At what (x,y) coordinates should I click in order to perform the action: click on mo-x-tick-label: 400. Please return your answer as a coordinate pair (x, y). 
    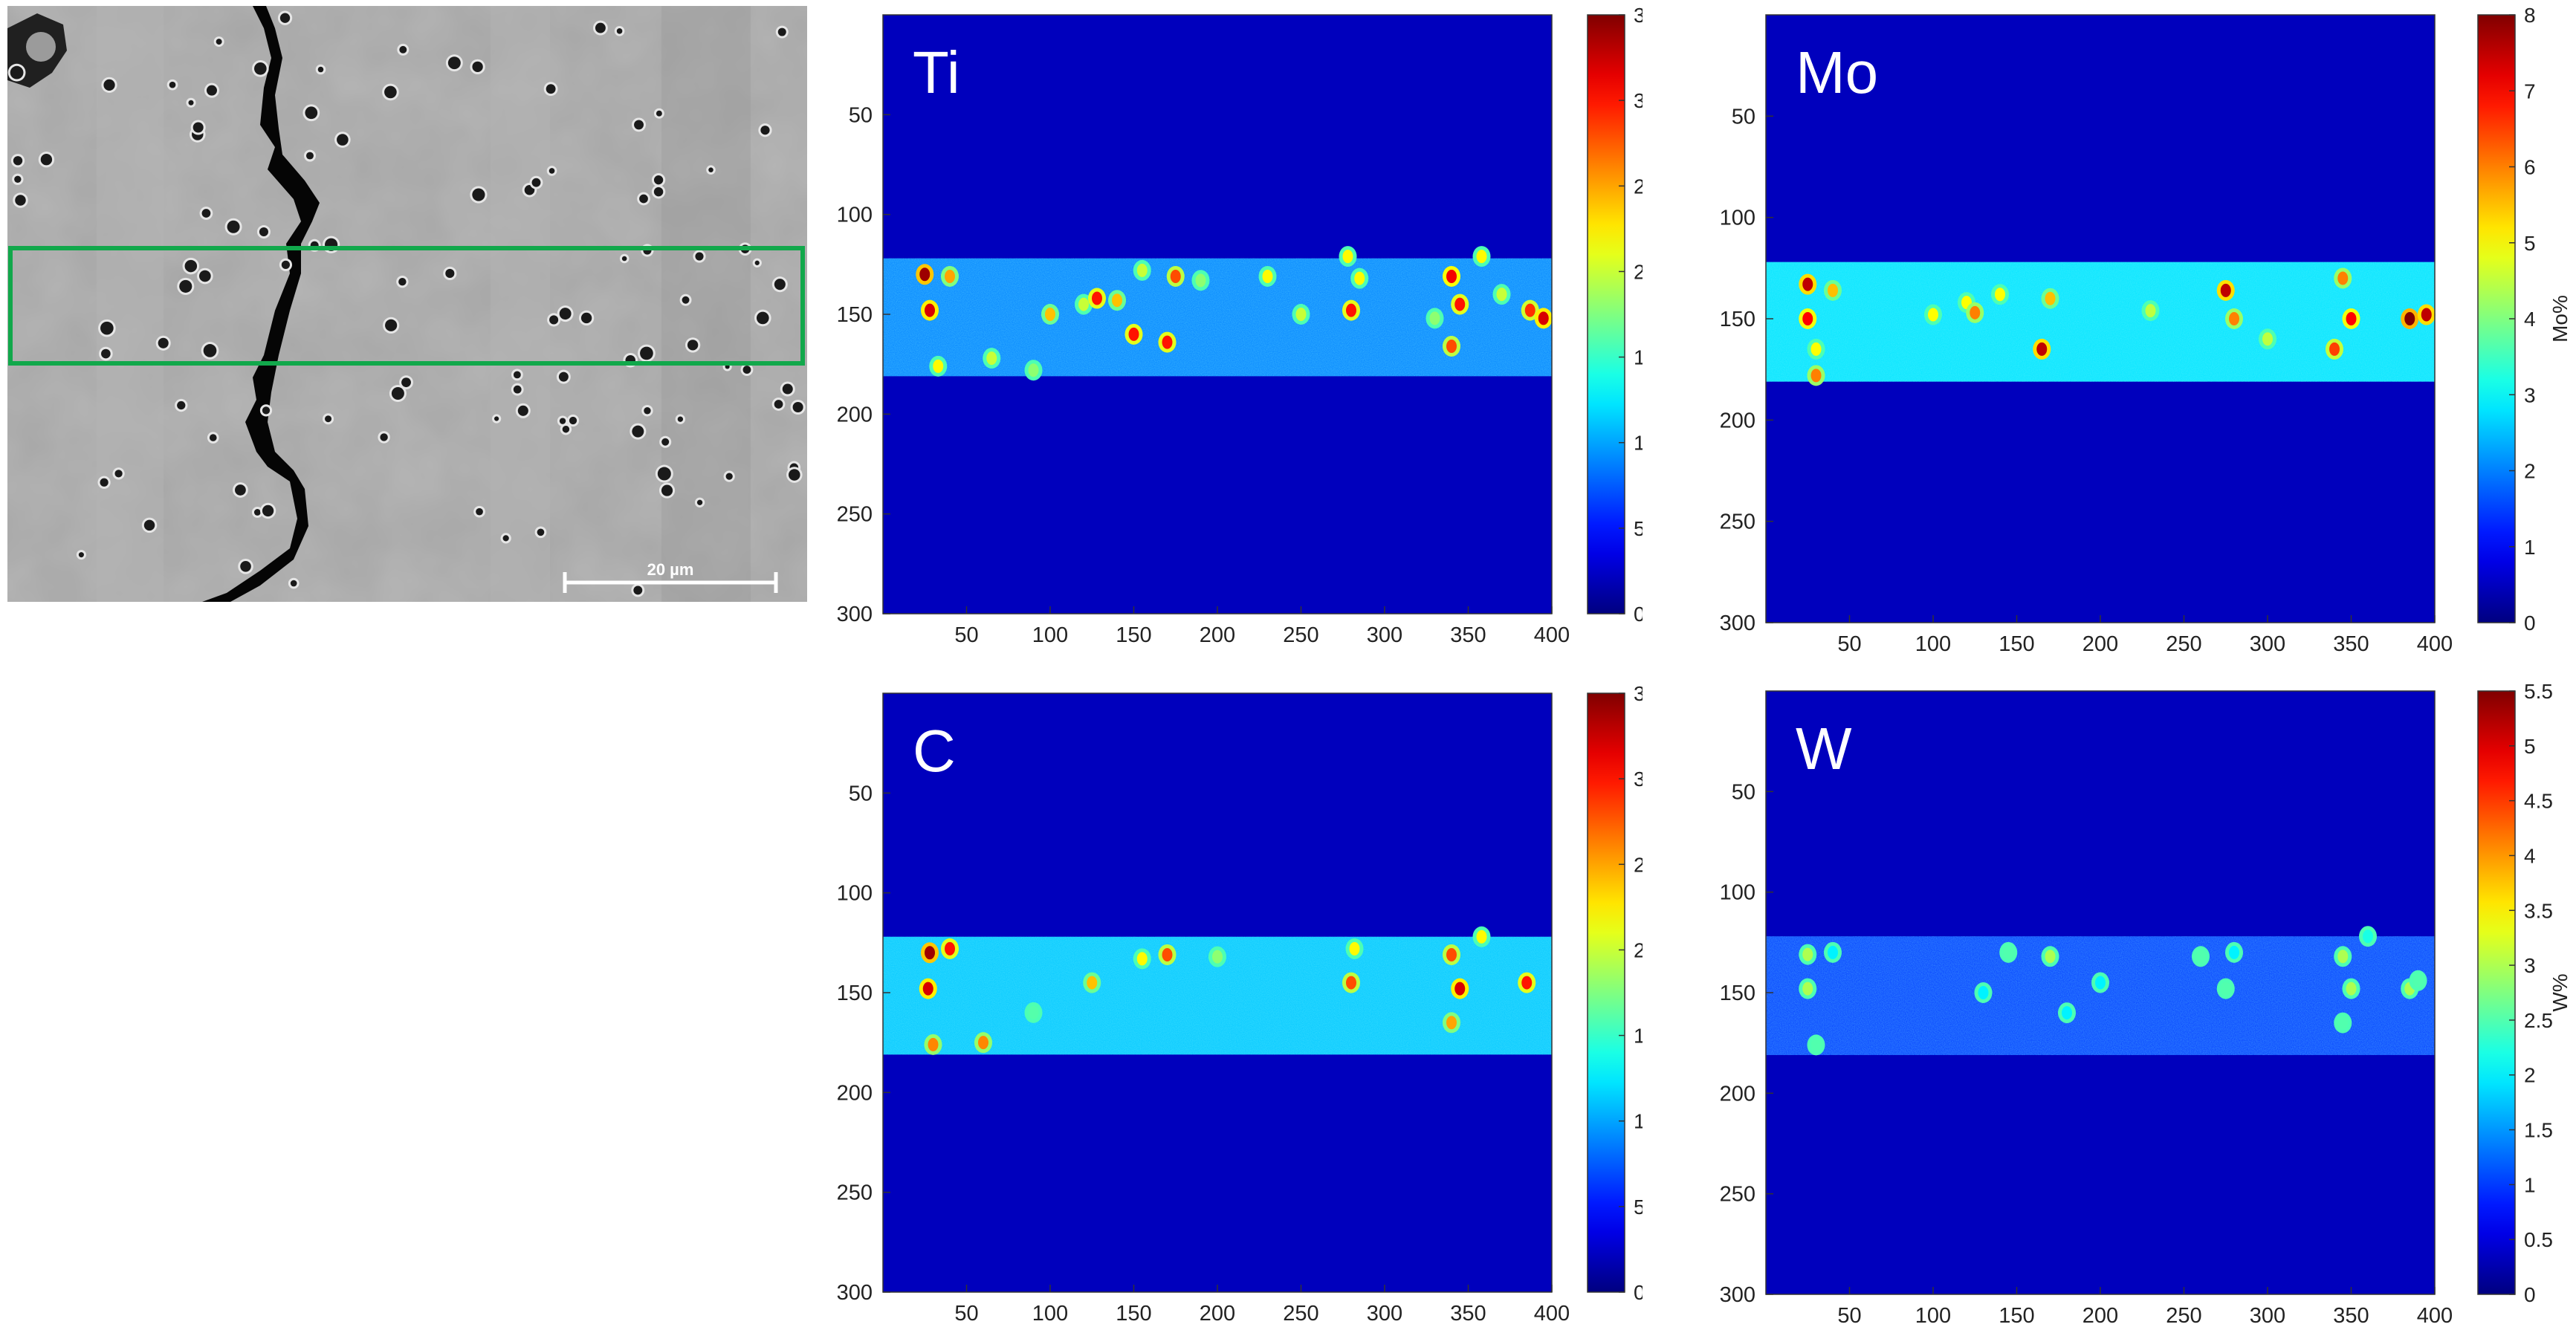
    Looking at the image, I should click on (2435, 644).